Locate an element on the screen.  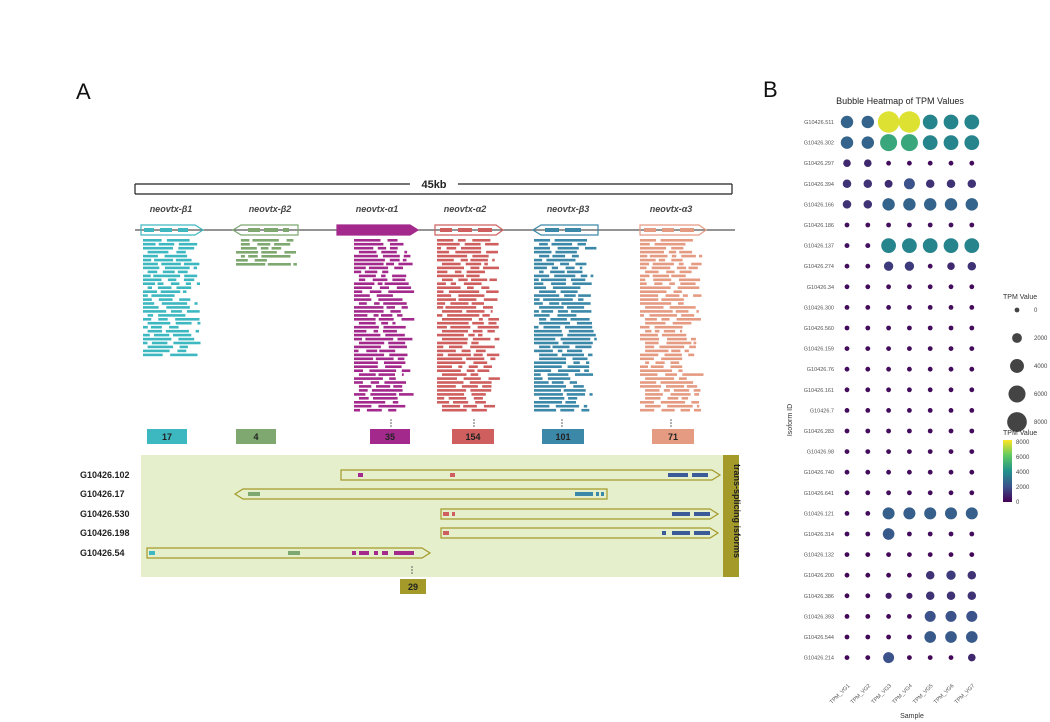
count-boxes: 17 4 35 154 101 71 is located at coordinates (420, 436).